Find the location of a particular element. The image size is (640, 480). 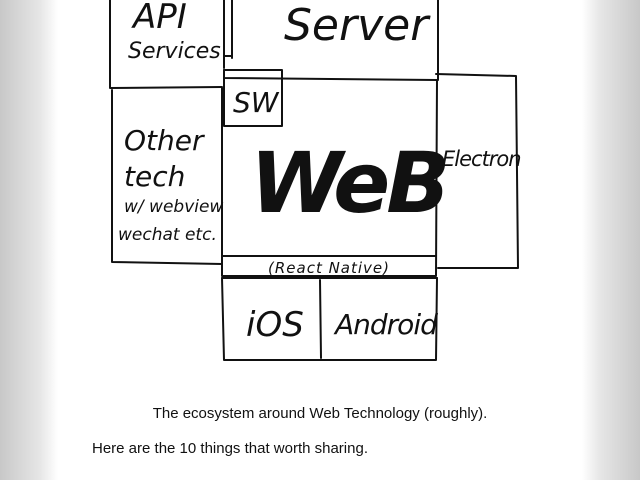

sw-box is located at coordinates (253, 98).